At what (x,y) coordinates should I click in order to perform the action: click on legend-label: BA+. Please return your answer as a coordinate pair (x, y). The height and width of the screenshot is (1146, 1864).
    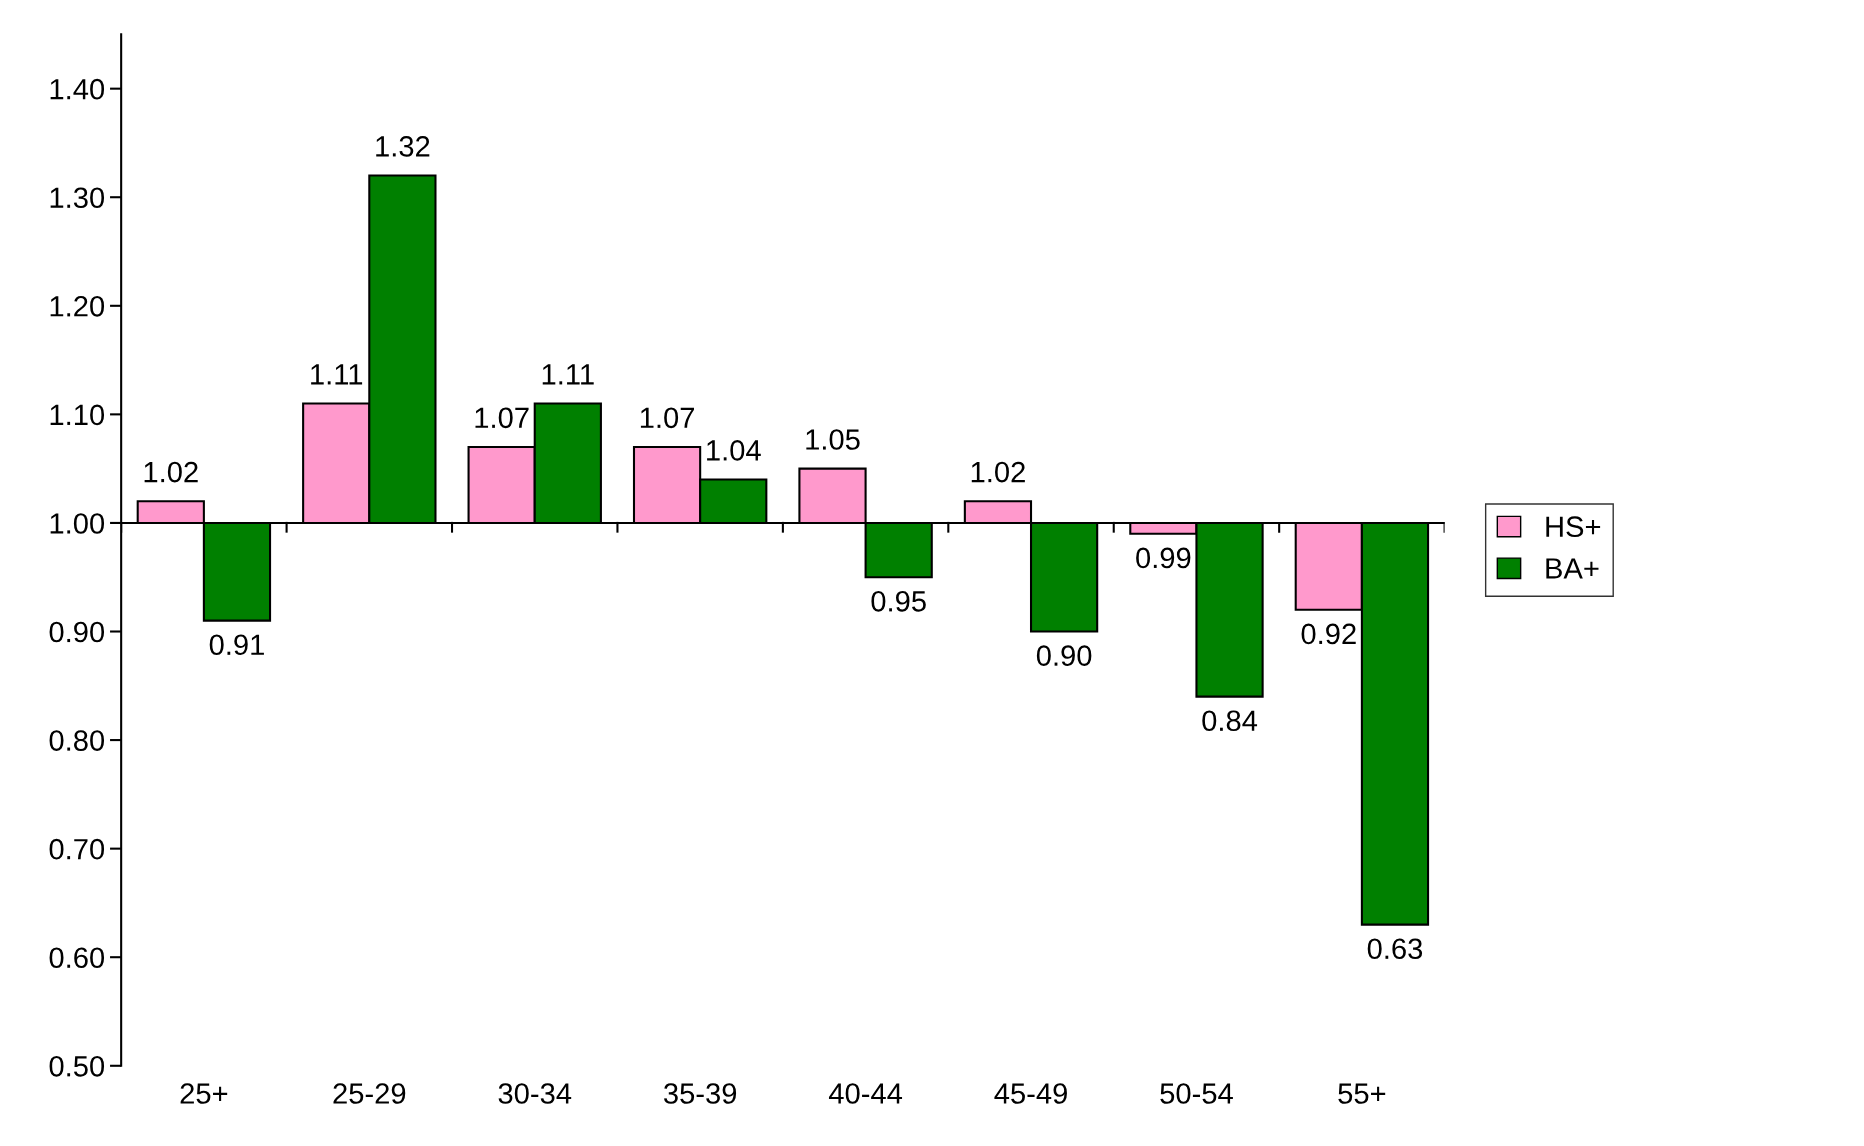
    Looking at the image, I should click on (1572, 568).